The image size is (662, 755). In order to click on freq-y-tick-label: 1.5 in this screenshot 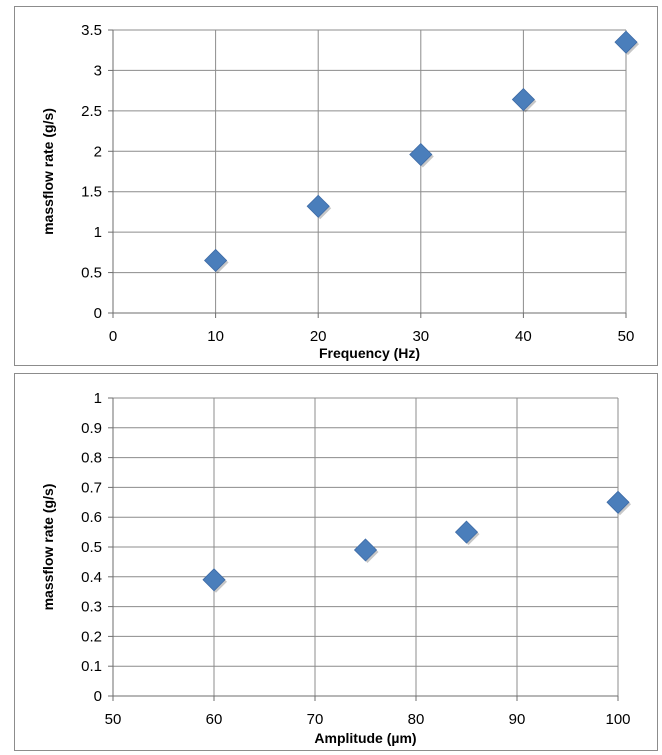, I will do `click(91, 192)`.